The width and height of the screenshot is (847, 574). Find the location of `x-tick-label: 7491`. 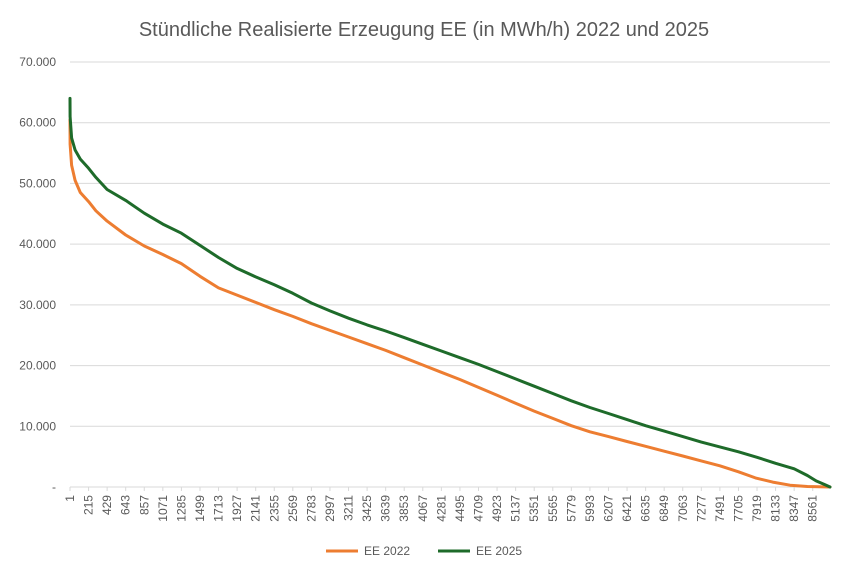

x-tick-label: 7491 is located at coordinates (720, 508).